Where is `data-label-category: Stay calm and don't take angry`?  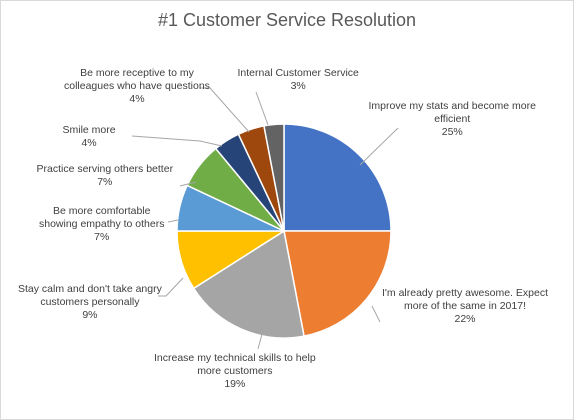 data-label-category: Stay calm and don't take angry is located at coordinates (90, 289).